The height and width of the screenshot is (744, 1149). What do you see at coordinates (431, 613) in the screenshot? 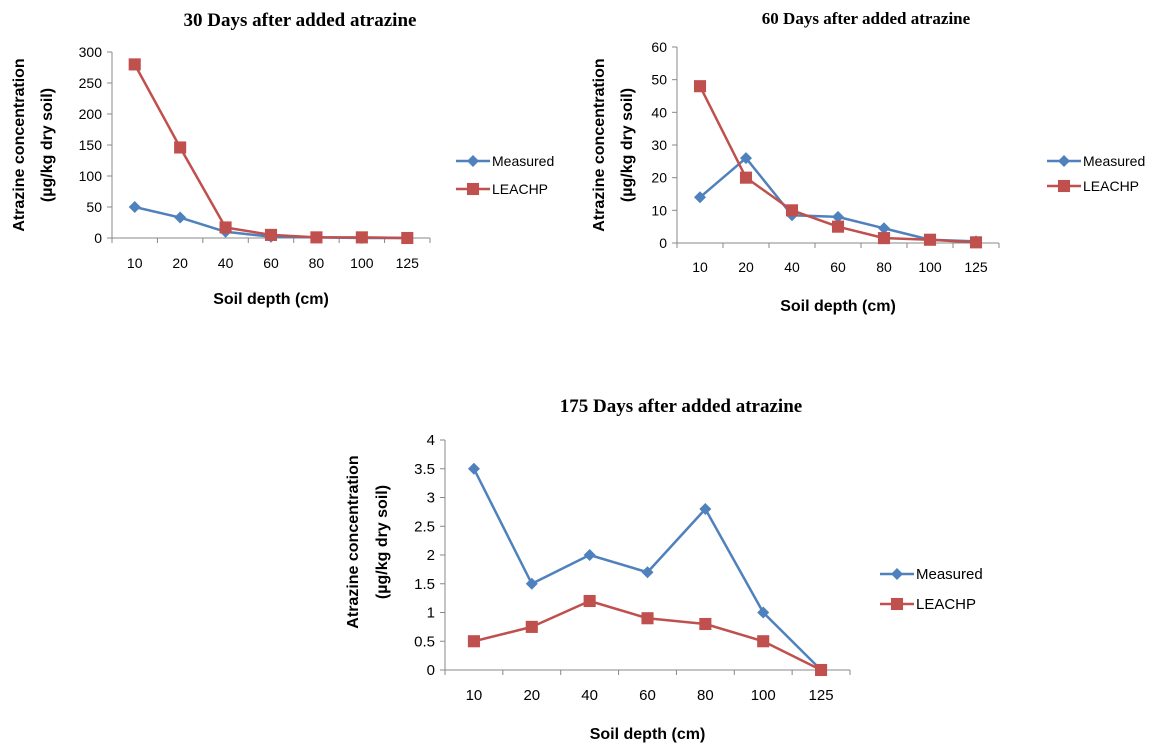
I see `y-tick-label: 1` at bounding box center [431, 613].